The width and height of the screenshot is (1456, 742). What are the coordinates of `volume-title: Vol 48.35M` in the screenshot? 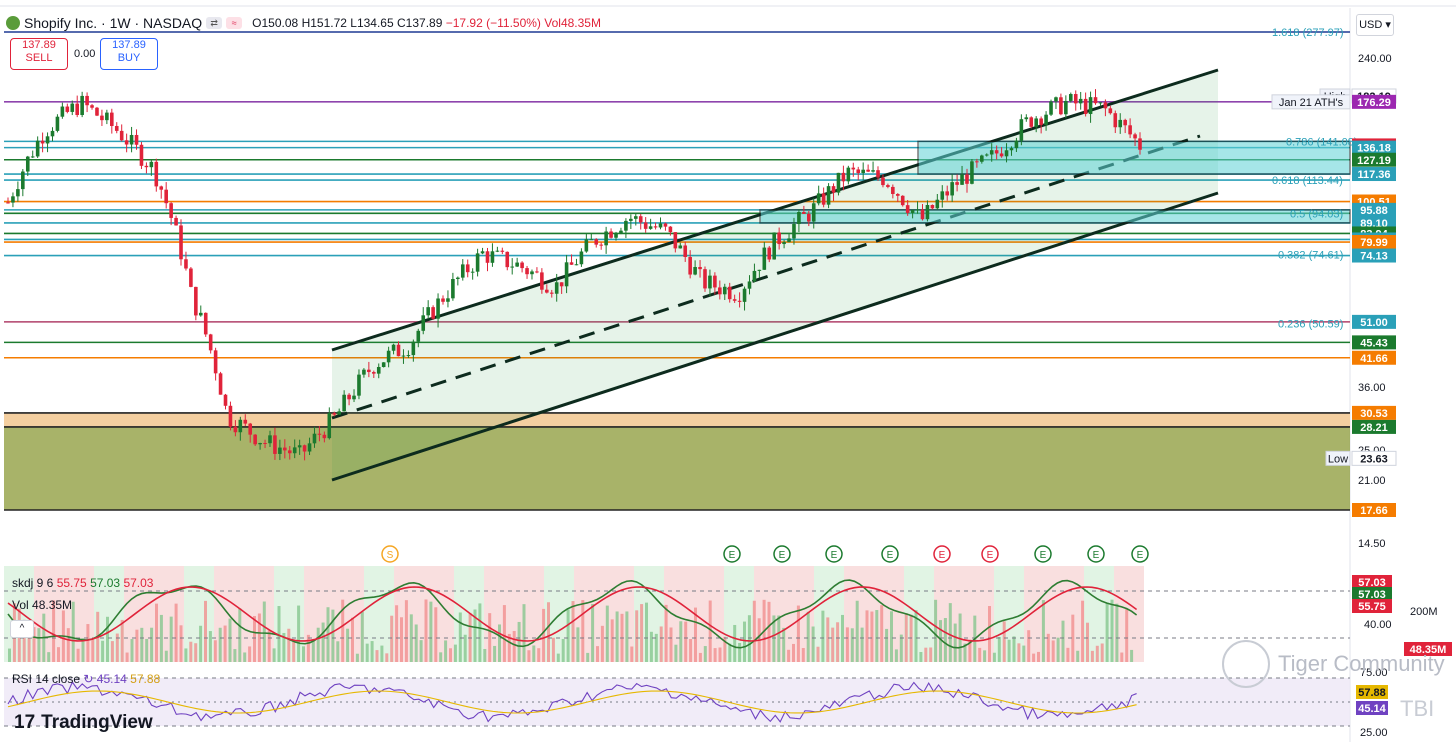 It's located at (42, 605).